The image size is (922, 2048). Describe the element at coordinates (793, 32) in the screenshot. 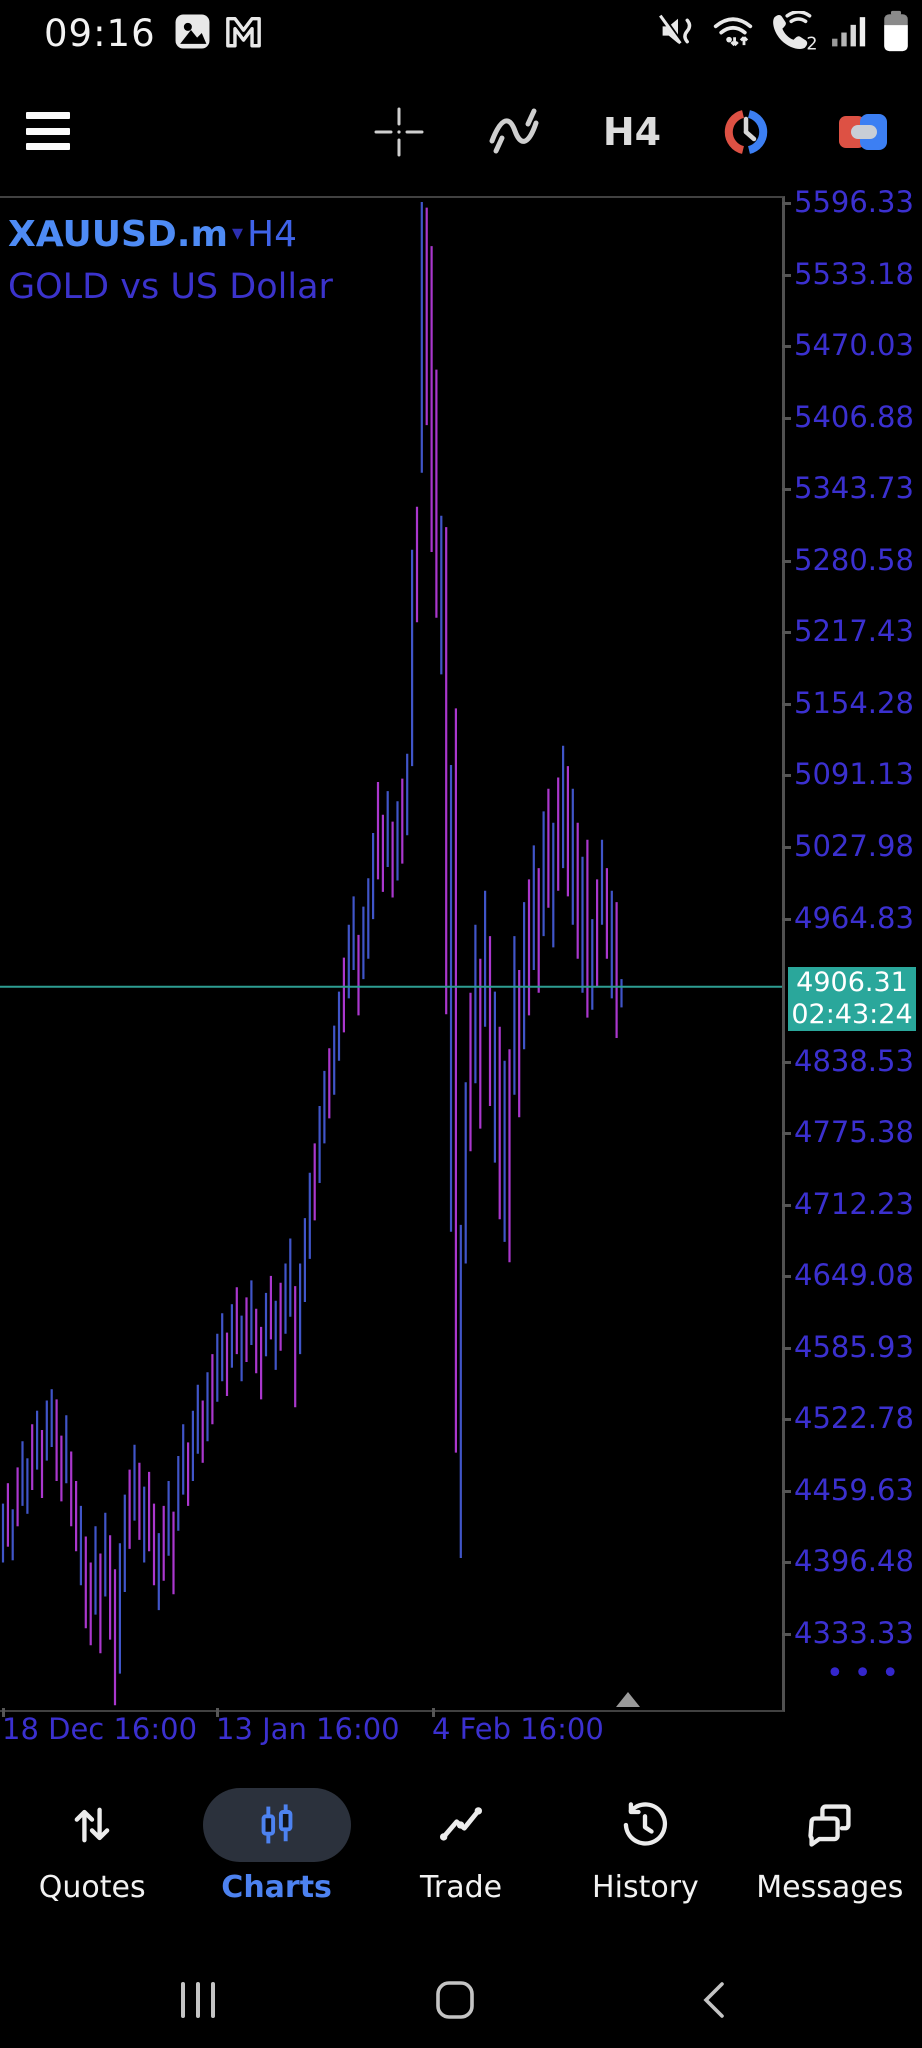

I see `wifi-calling-icon: 2` at that location.